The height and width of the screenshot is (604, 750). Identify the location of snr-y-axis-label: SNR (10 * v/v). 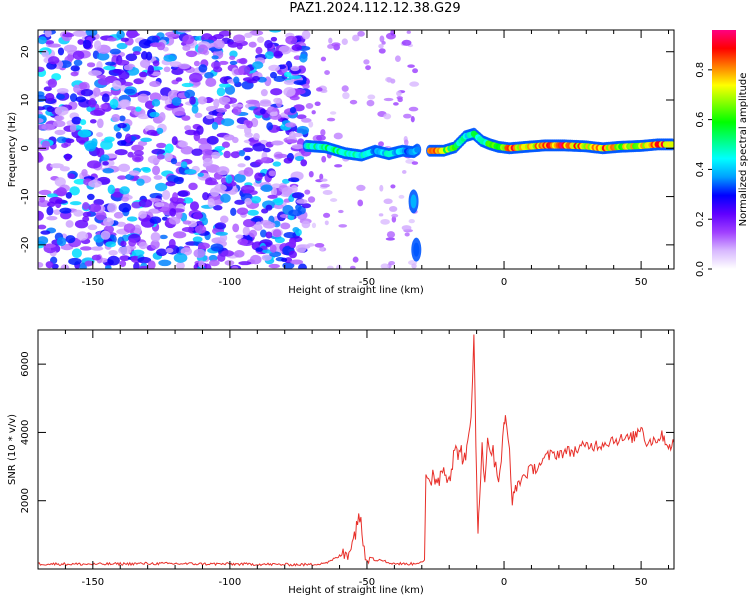
(12, 449).